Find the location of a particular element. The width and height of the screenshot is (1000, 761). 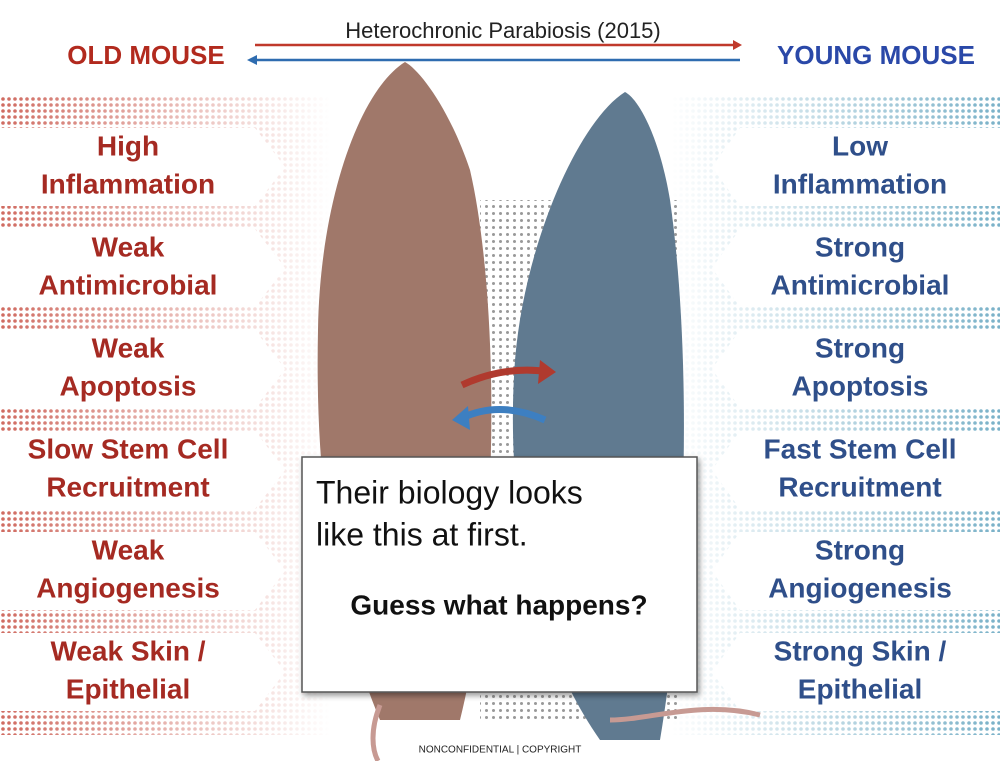

footer: NONCONFIDENTIAL | COPYRIGHT is located at coordinates (500, 750).